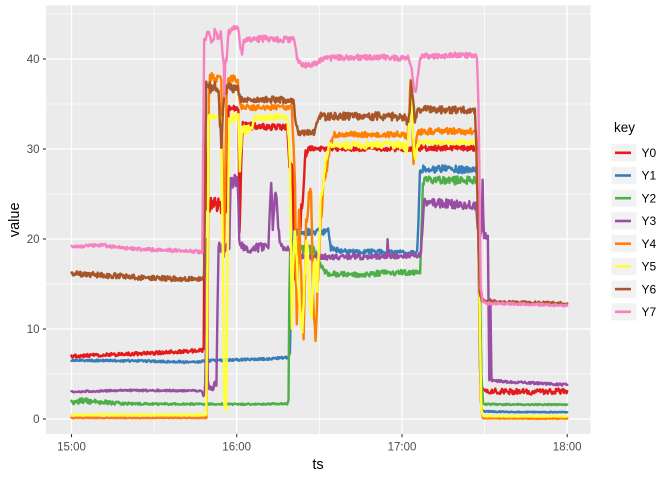 Image resolution: width=672 pixels, height=485 pixels. Describe the element at coordinates (649, 221) in the screenshot. I see `svg-text: Y3` at that location.